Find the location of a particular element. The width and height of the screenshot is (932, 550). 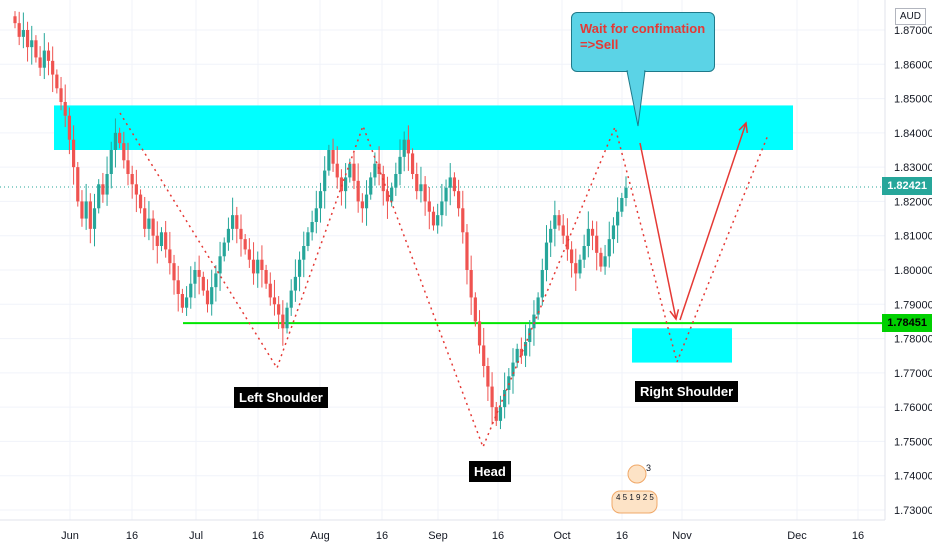

x-axis: Jun 16 Jul 16 Aug 16 Sep 16 Oct 16 Nov Dec 16 is located at coordinates (462, 536).